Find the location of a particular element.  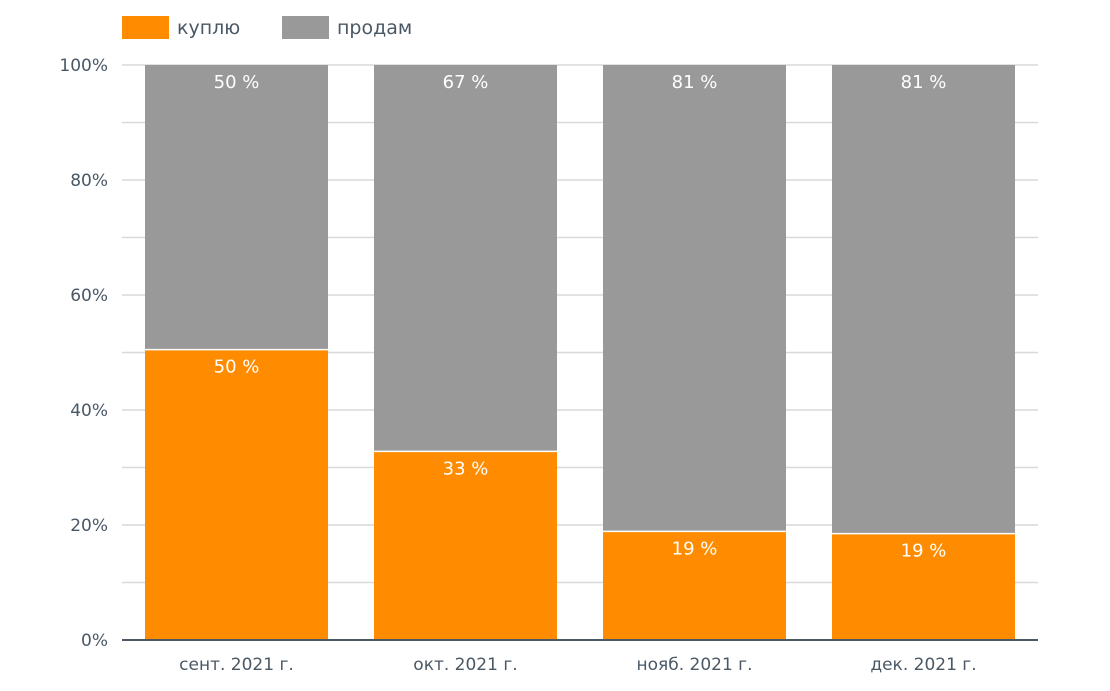

y-tick-label: 20% is located at coordinates (89, 526).